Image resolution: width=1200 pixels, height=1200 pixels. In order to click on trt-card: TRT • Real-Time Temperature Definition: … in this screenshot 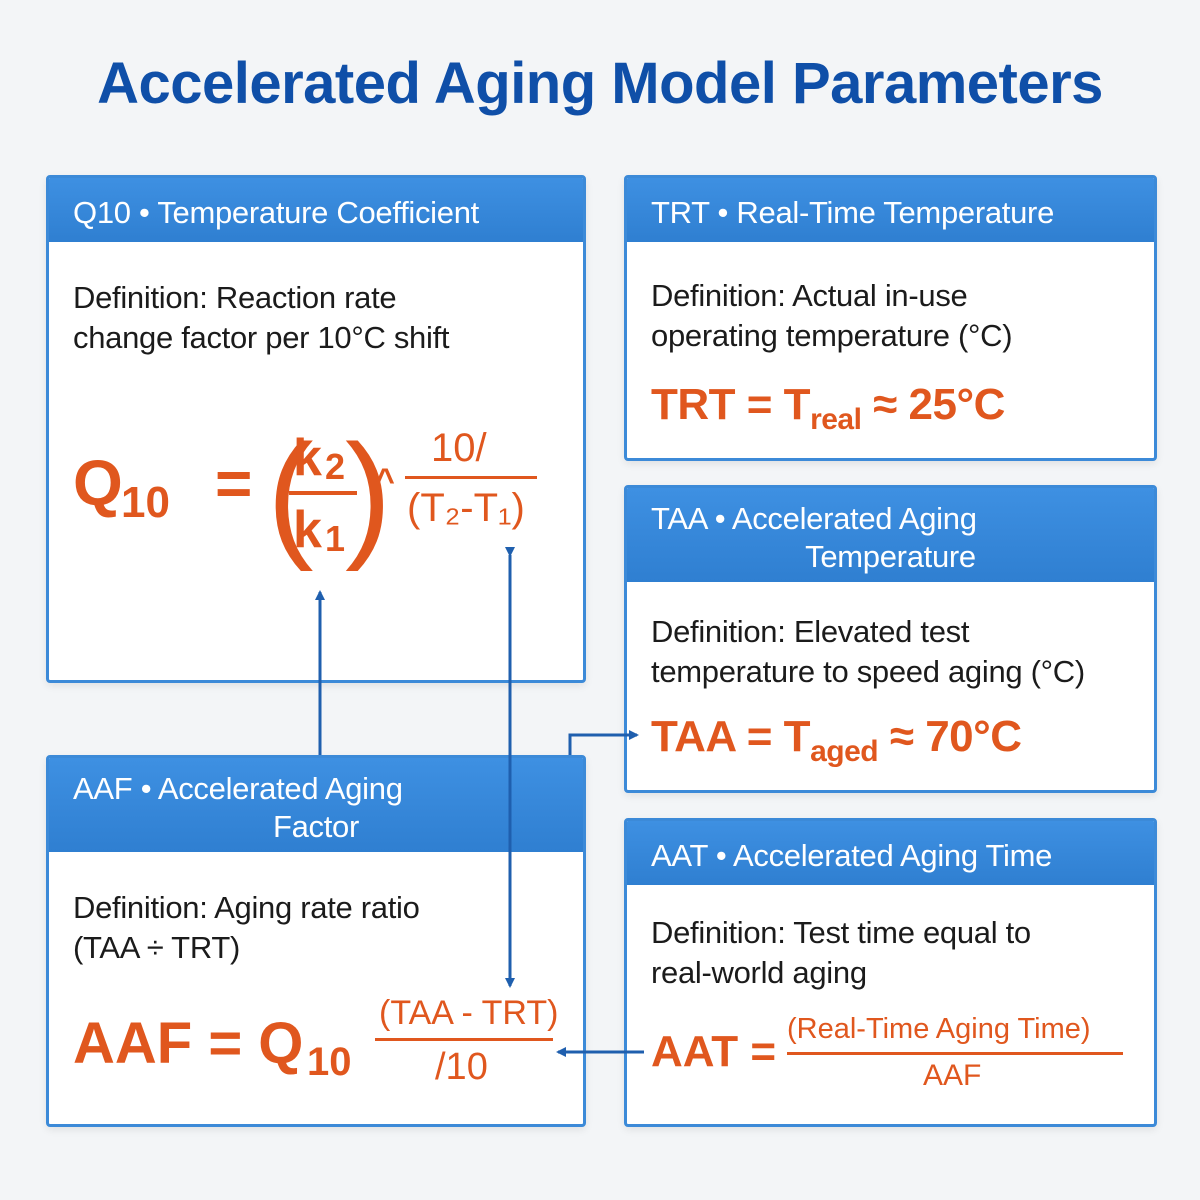, I will do `click(890, 318)`.